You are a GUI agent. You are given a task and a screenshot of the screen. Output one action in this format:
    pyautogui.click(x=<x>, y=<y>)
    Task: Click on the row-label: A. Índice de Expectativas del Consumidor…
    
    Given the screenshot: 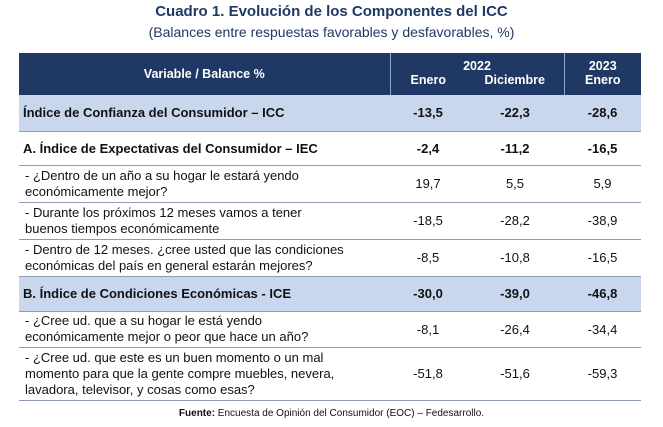 What is the action you would take?
    pyautogui.click(x=204, y=148)
    